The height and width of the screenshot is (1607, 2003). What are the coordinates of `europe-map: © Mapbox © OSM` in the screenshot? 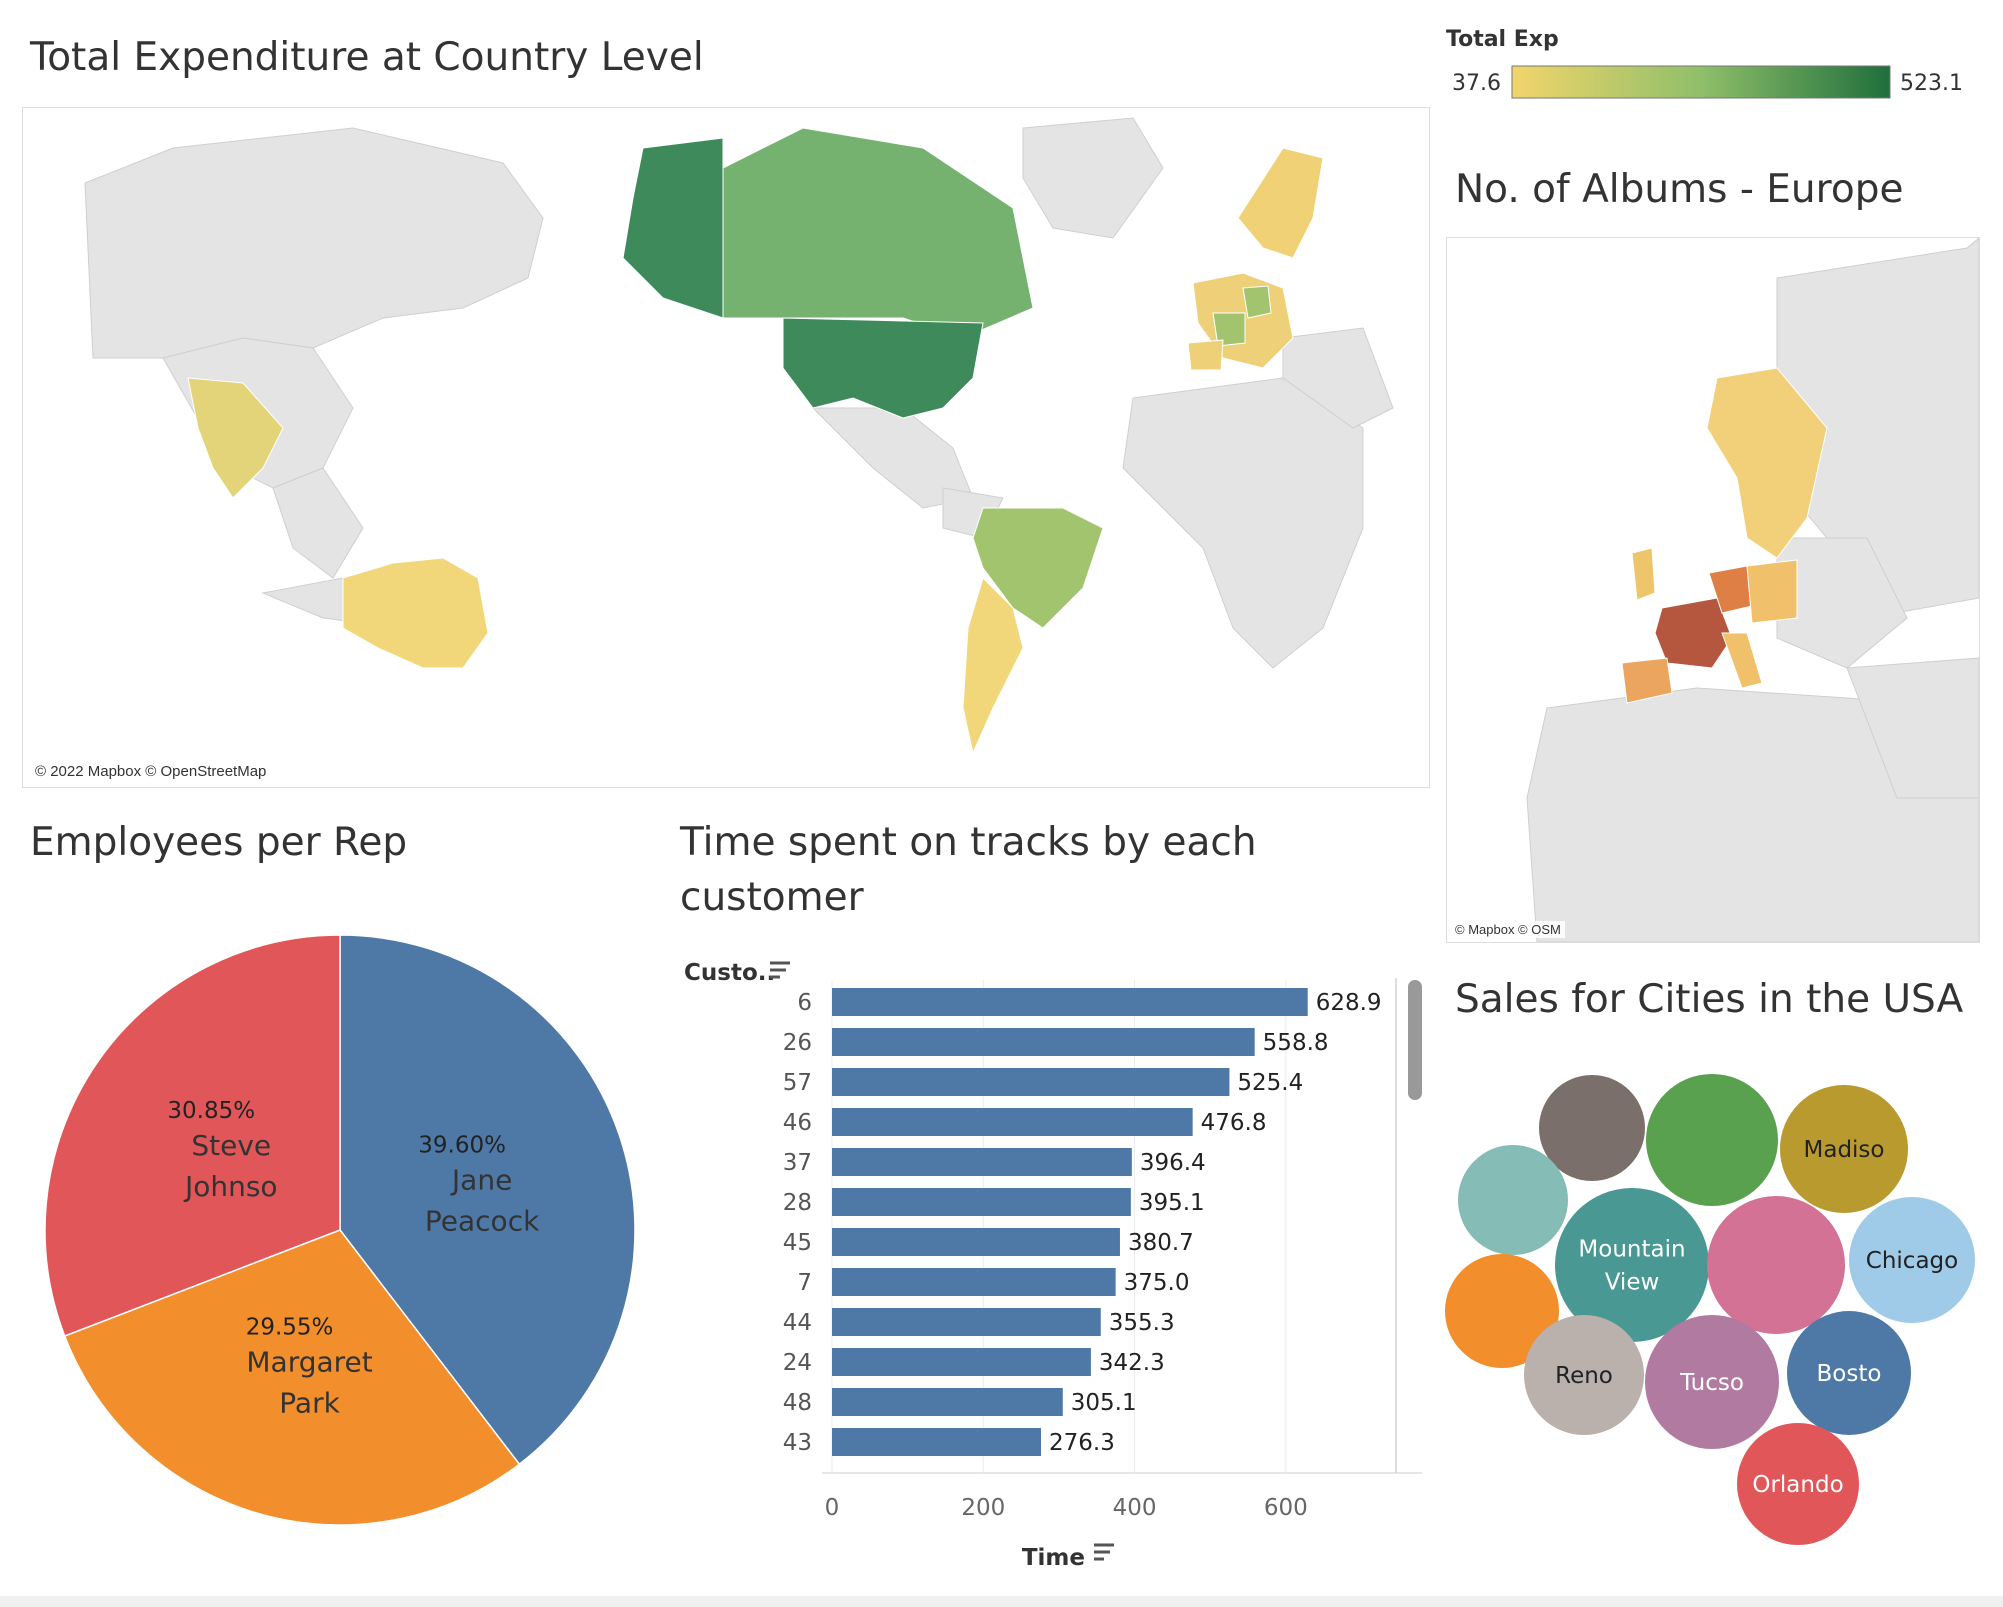 It's located at (1713, 589).